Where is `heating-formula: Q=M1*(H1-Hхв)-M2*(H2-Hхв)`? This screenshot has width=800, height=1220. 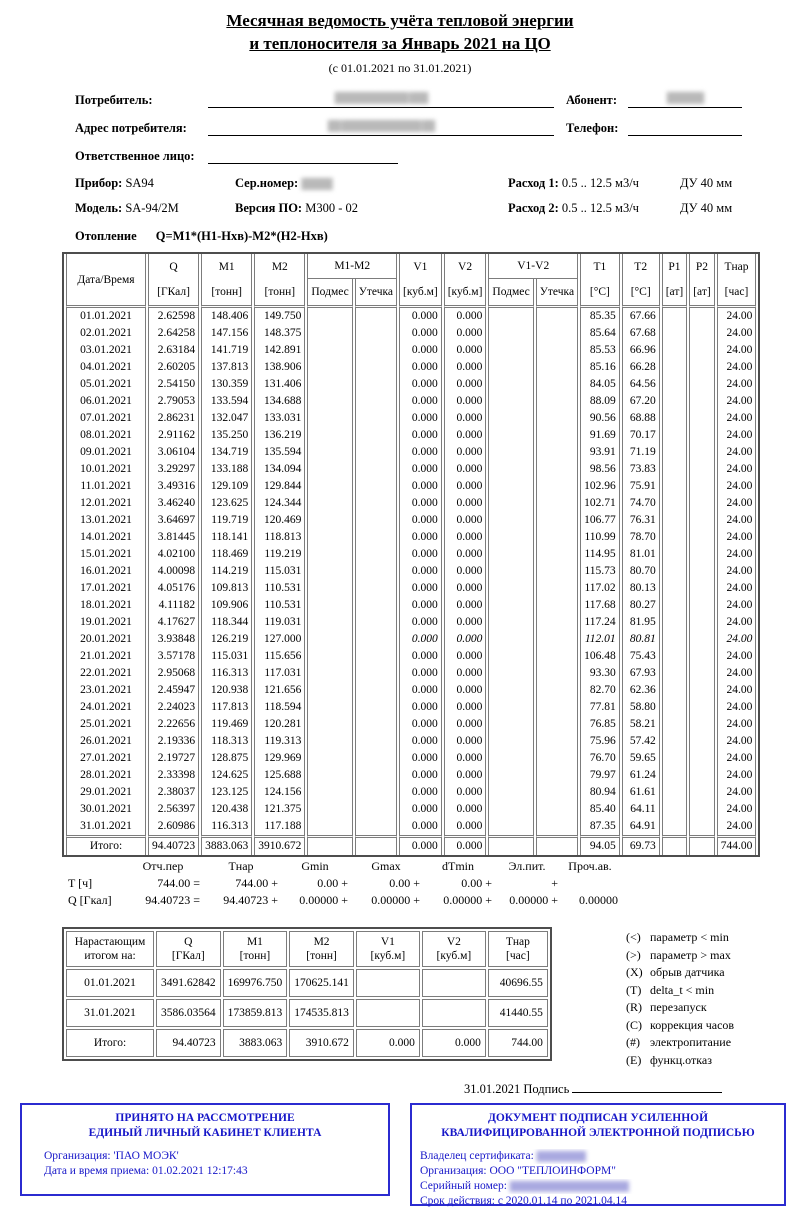
heating-formula: Q=M1*(H1-Hхв)-M2*(H2-Hхв) is located at coordinates (241, 236).